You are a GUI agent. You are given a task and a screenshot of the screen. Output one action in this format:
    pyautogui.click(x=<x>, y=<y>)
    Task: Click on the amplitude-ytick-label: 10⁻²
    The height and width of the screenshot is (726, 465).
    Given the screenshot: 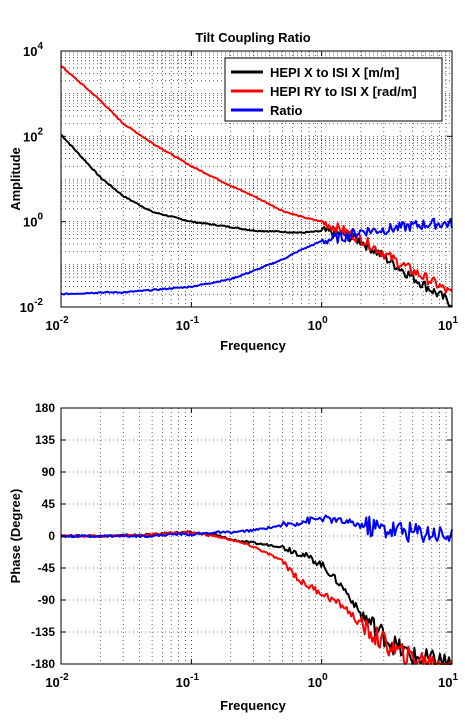 What is the action you would take?
    pyautogui.click(x=32, y=306)
    